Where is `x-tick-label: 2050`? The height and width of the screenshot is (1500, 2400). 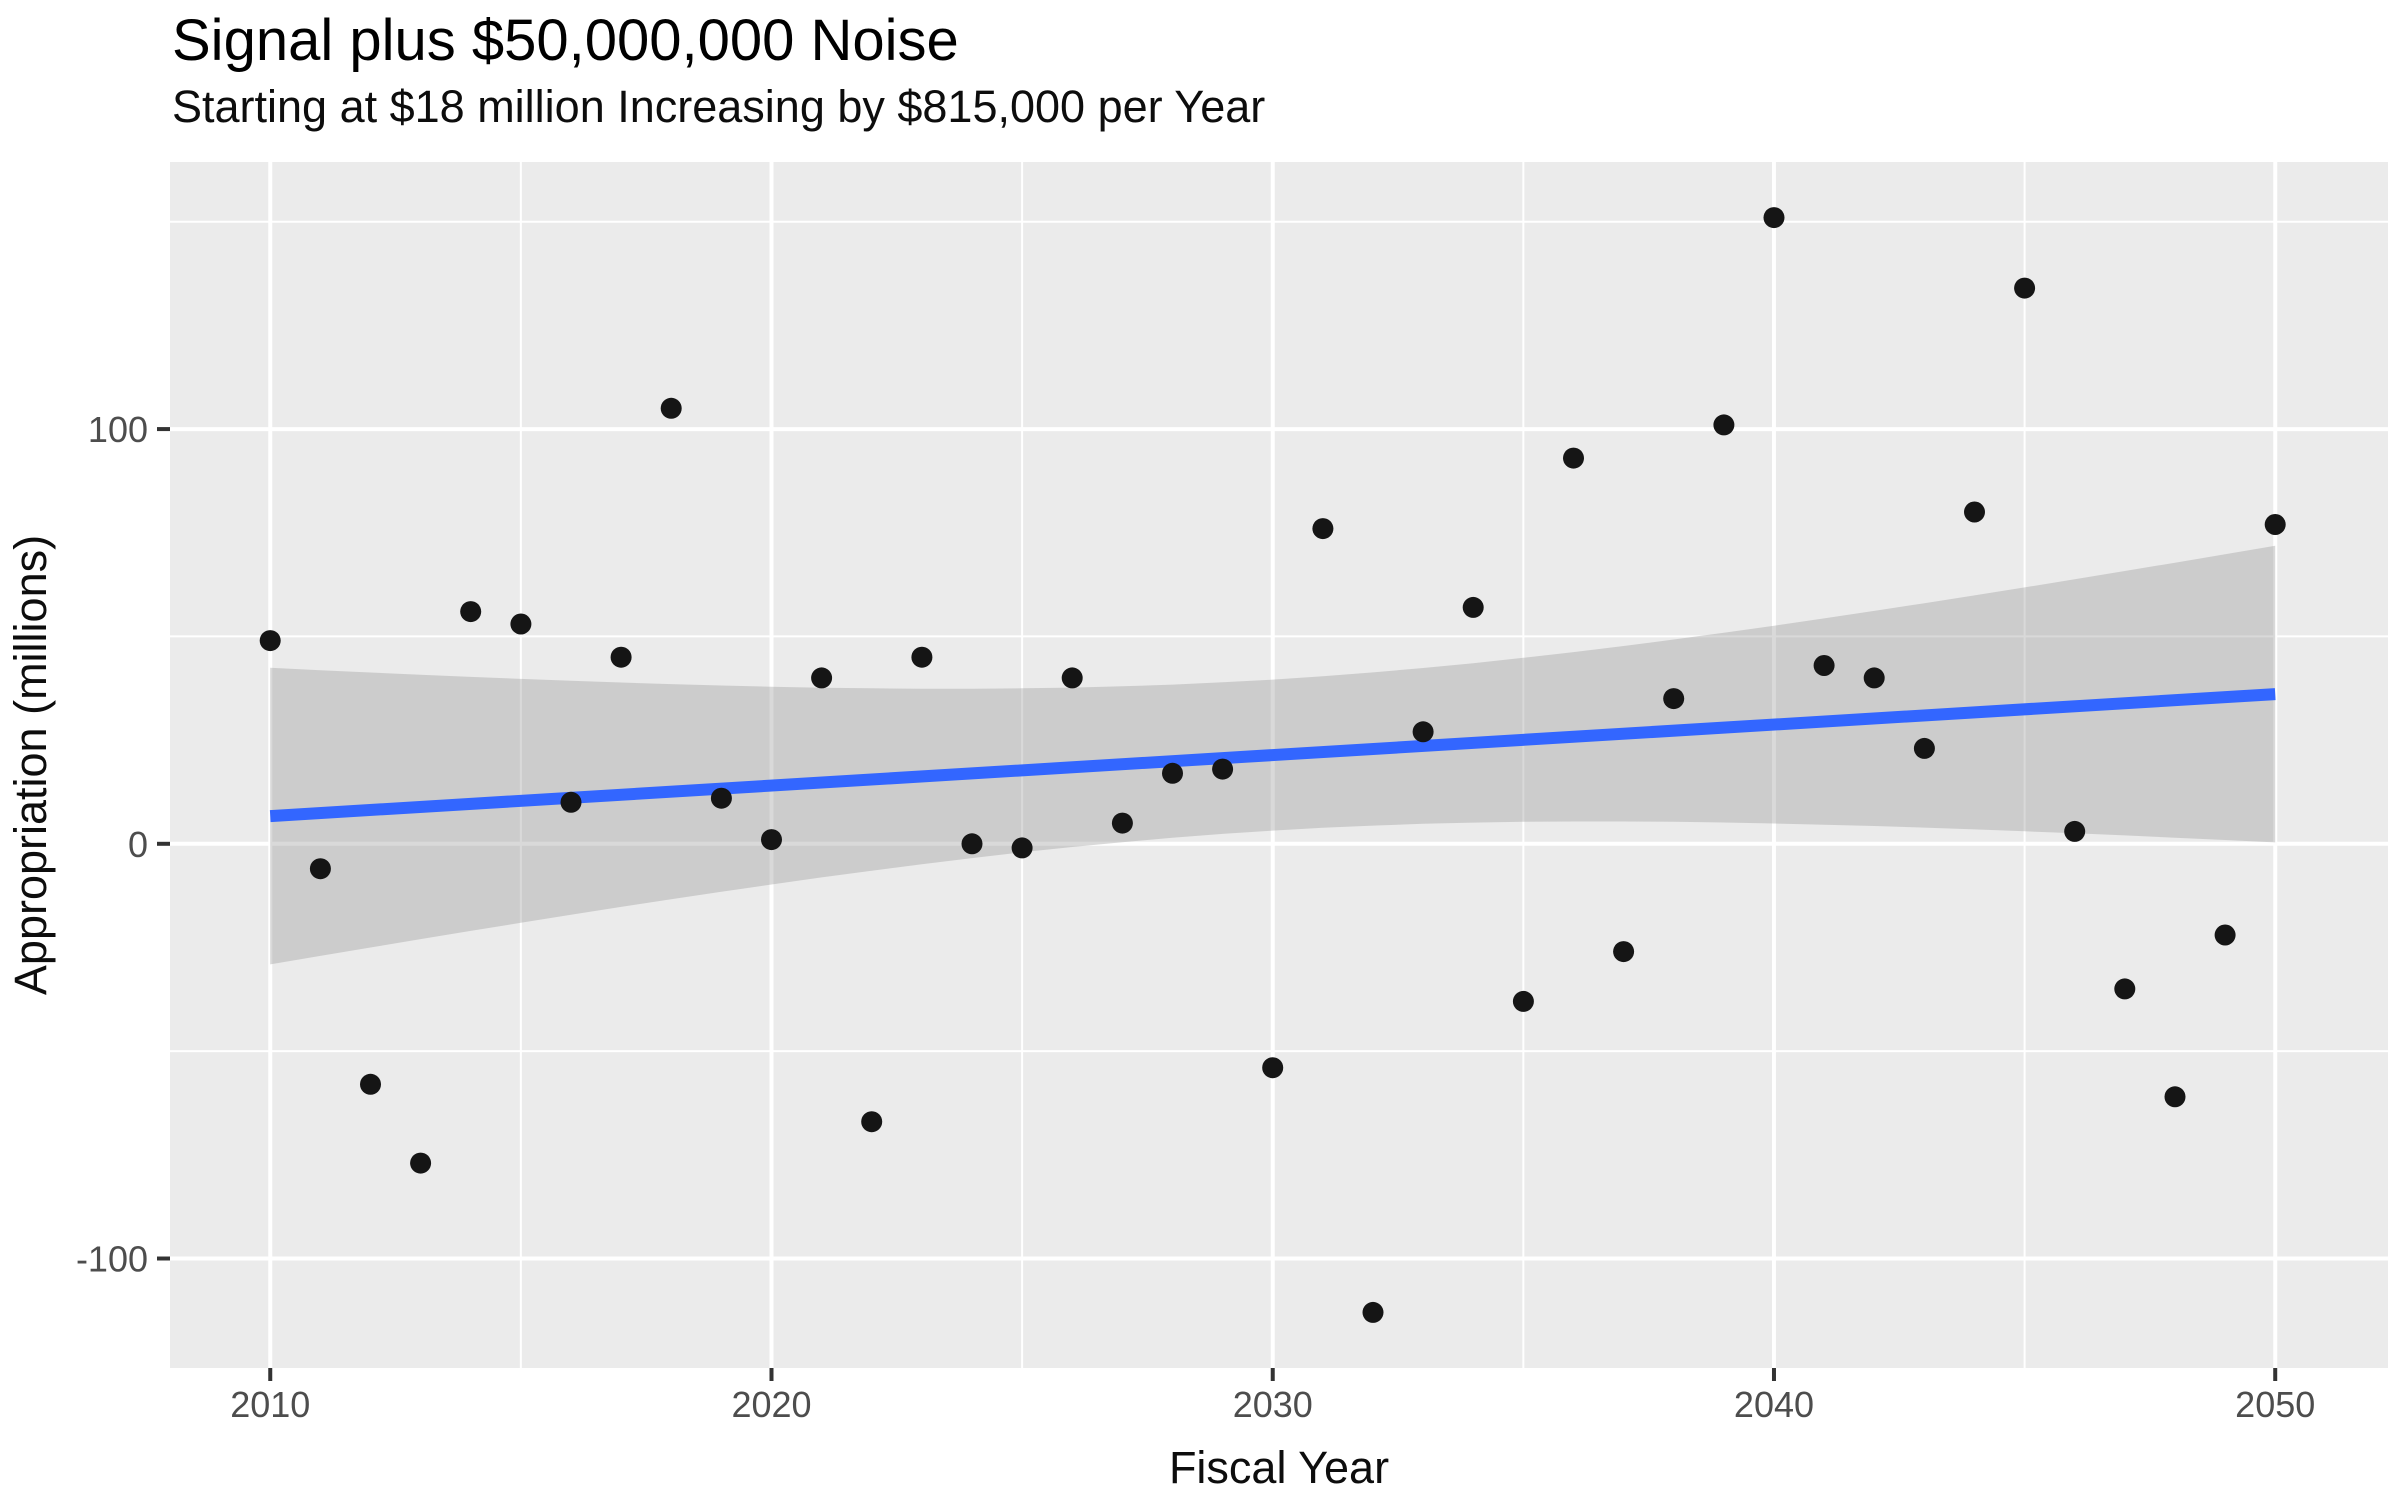 x-tick-label: 2050 is located at coordinates (2275, 1404).